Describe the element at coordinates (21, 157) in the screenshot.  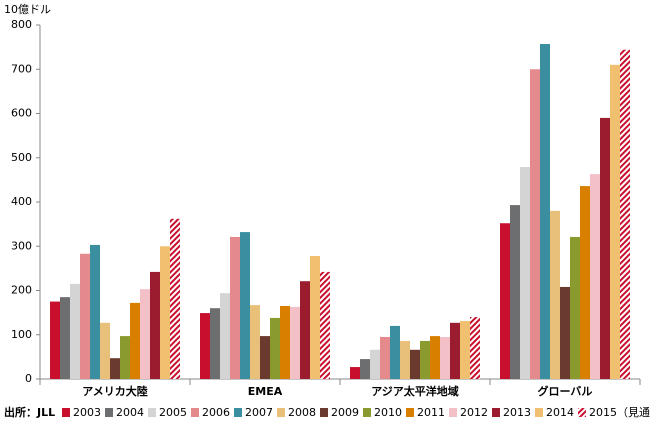
I see `y-tick-label: 500` at that location.